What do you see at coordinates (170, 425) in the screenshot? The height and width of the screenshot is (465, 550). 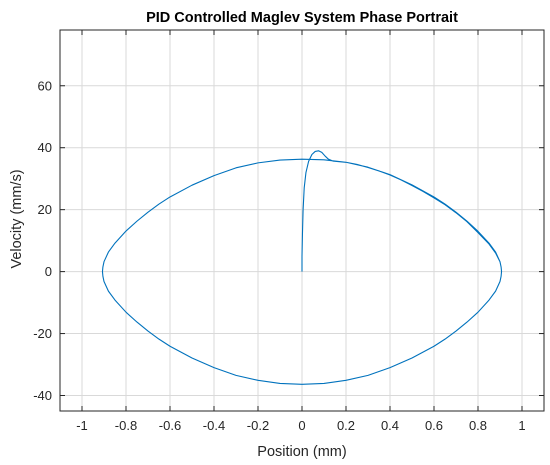 I see `x-tick-label: -0.6` at bounding box center [170, 425].